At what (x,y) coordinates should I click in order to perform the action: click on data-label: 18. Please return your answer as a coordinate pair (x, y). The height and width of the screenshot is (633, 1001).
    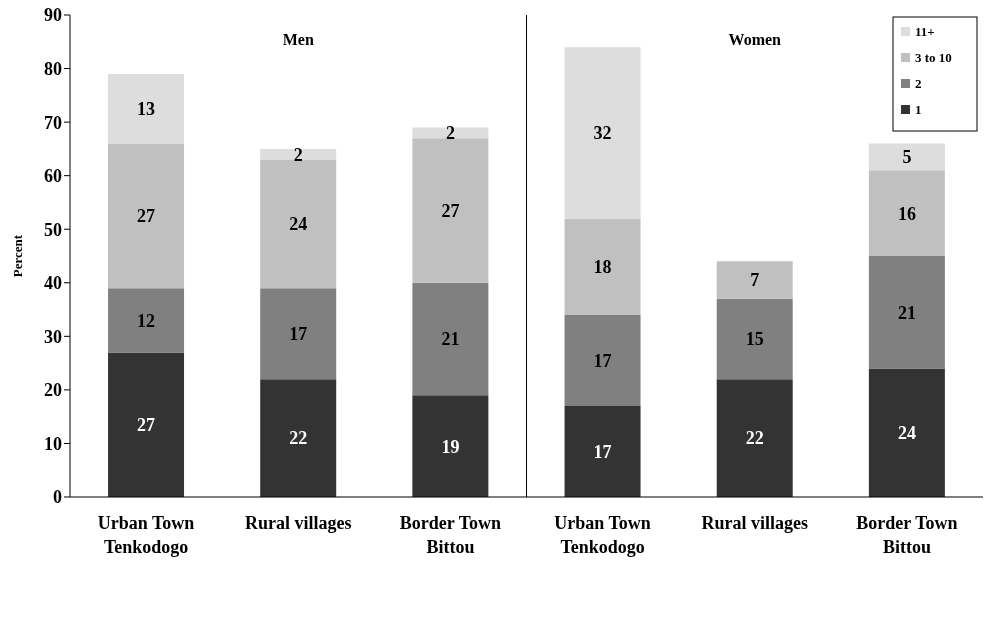
    Looking at the image, I should click on (602, 267).